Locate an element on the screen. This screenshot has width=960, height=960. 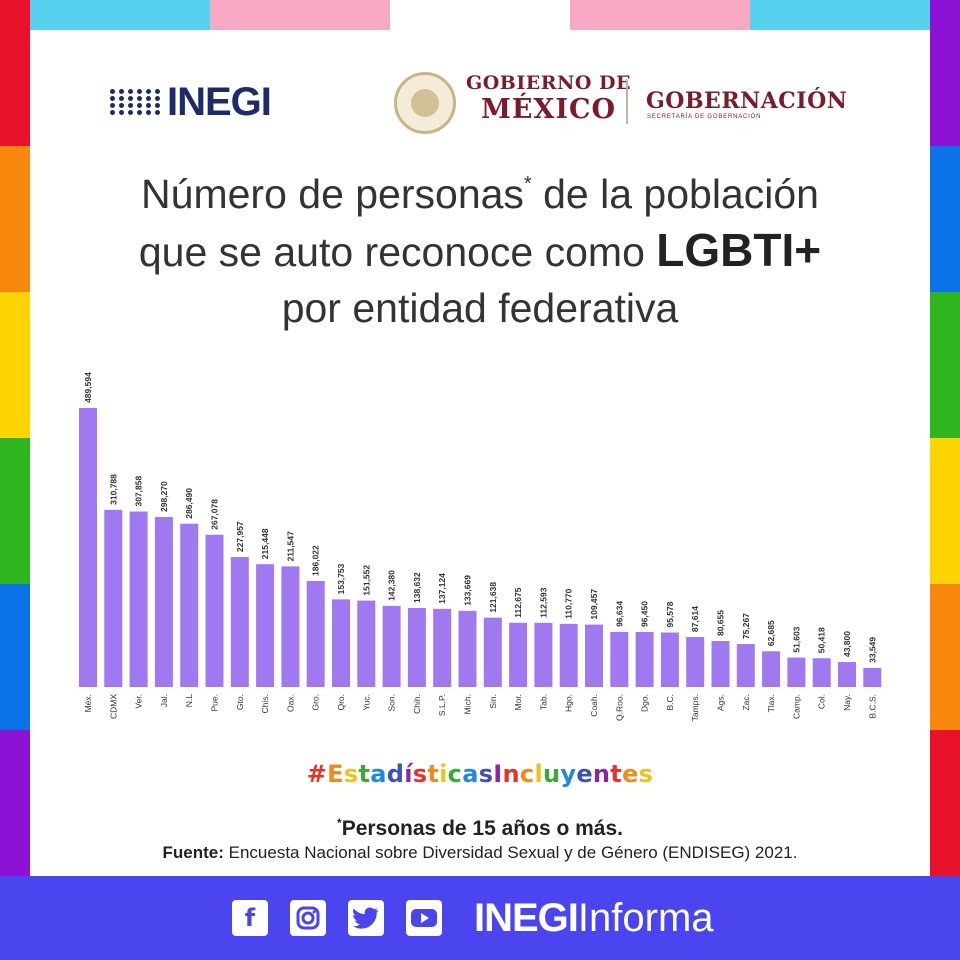
hashtag-letter: e is located at coordinates (630, 774).